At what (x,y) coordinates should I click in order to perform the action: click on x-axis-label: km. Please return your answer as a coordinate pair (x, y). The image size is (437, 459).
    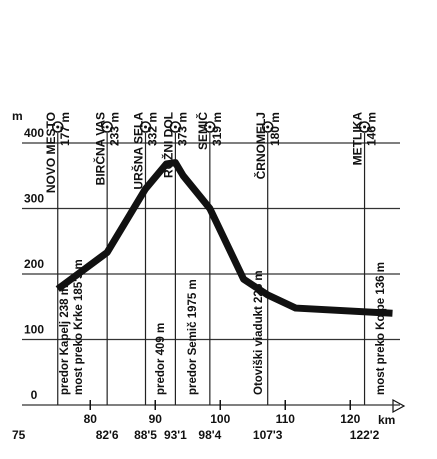
    Looking at the image, I should click on (386, 420).